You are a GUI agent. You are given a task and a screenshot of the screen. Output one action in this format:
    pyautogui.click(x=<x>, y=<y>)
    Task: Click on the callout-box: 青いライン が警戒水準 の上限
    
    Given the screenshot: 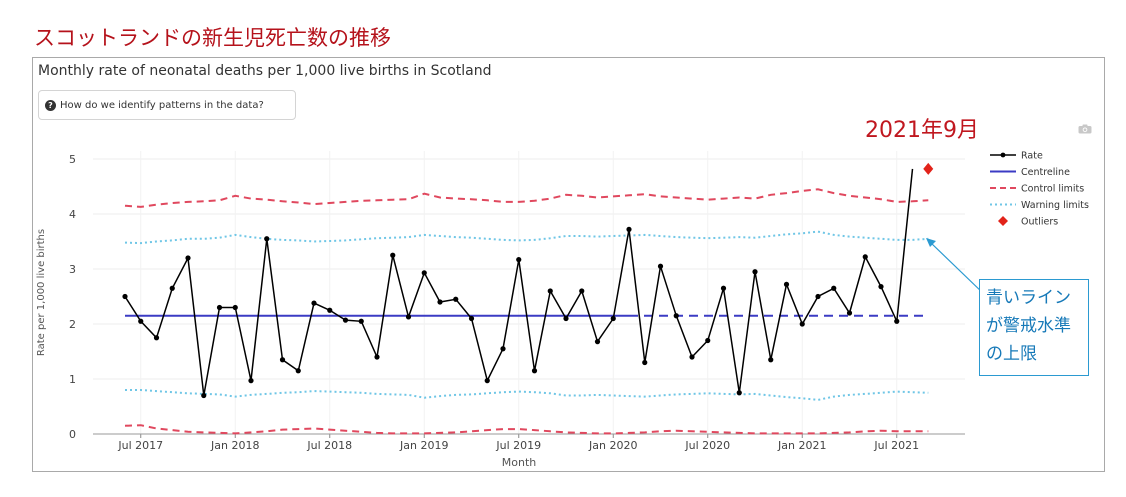 What is the action you would take?
    pyautogui.click(x=1034, y=327)
    